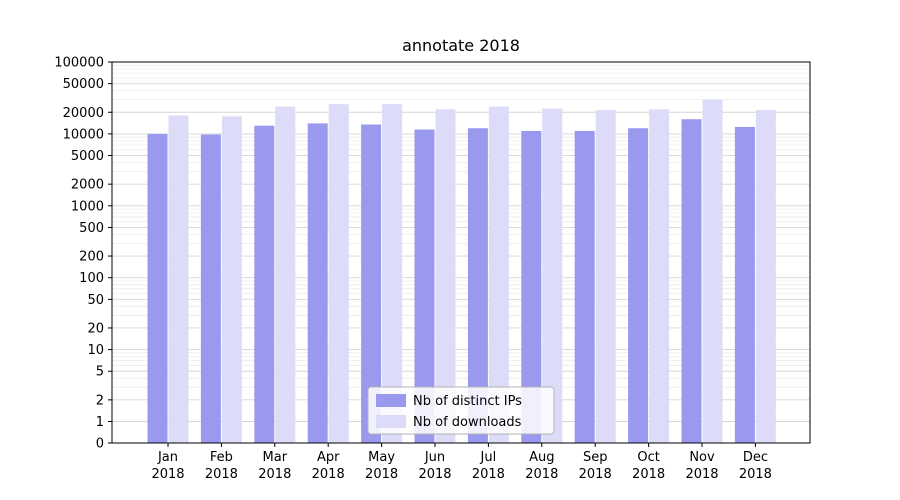 The width and height of the screenshot is (900, 500). Describe the element at coordinates (95, 300) in the screenshot. I see `y-tick-label: 50` at that location.